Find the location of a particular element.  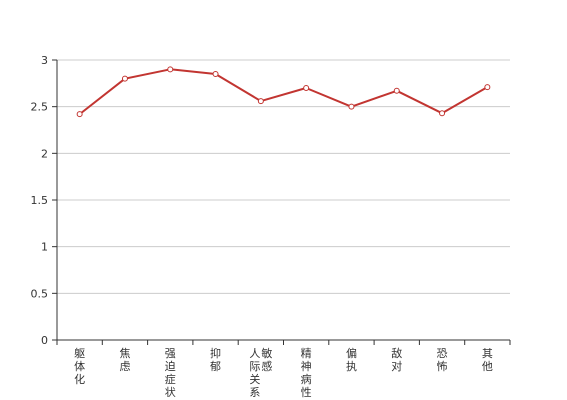

y-tick-label: 2 is located at coordinates (44, 153).